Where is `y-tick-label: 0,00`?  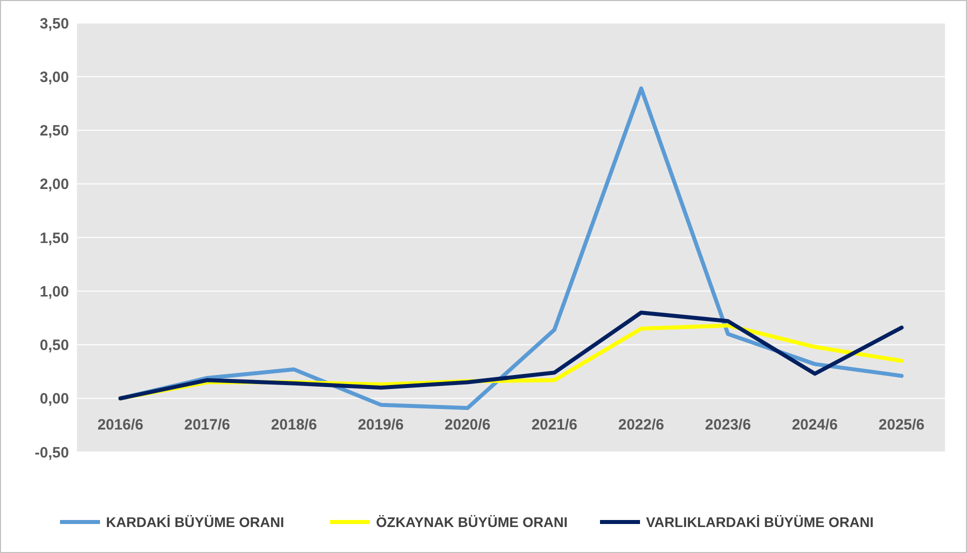 y-tick-label: 0,00 is located at coordinates (54, 399).